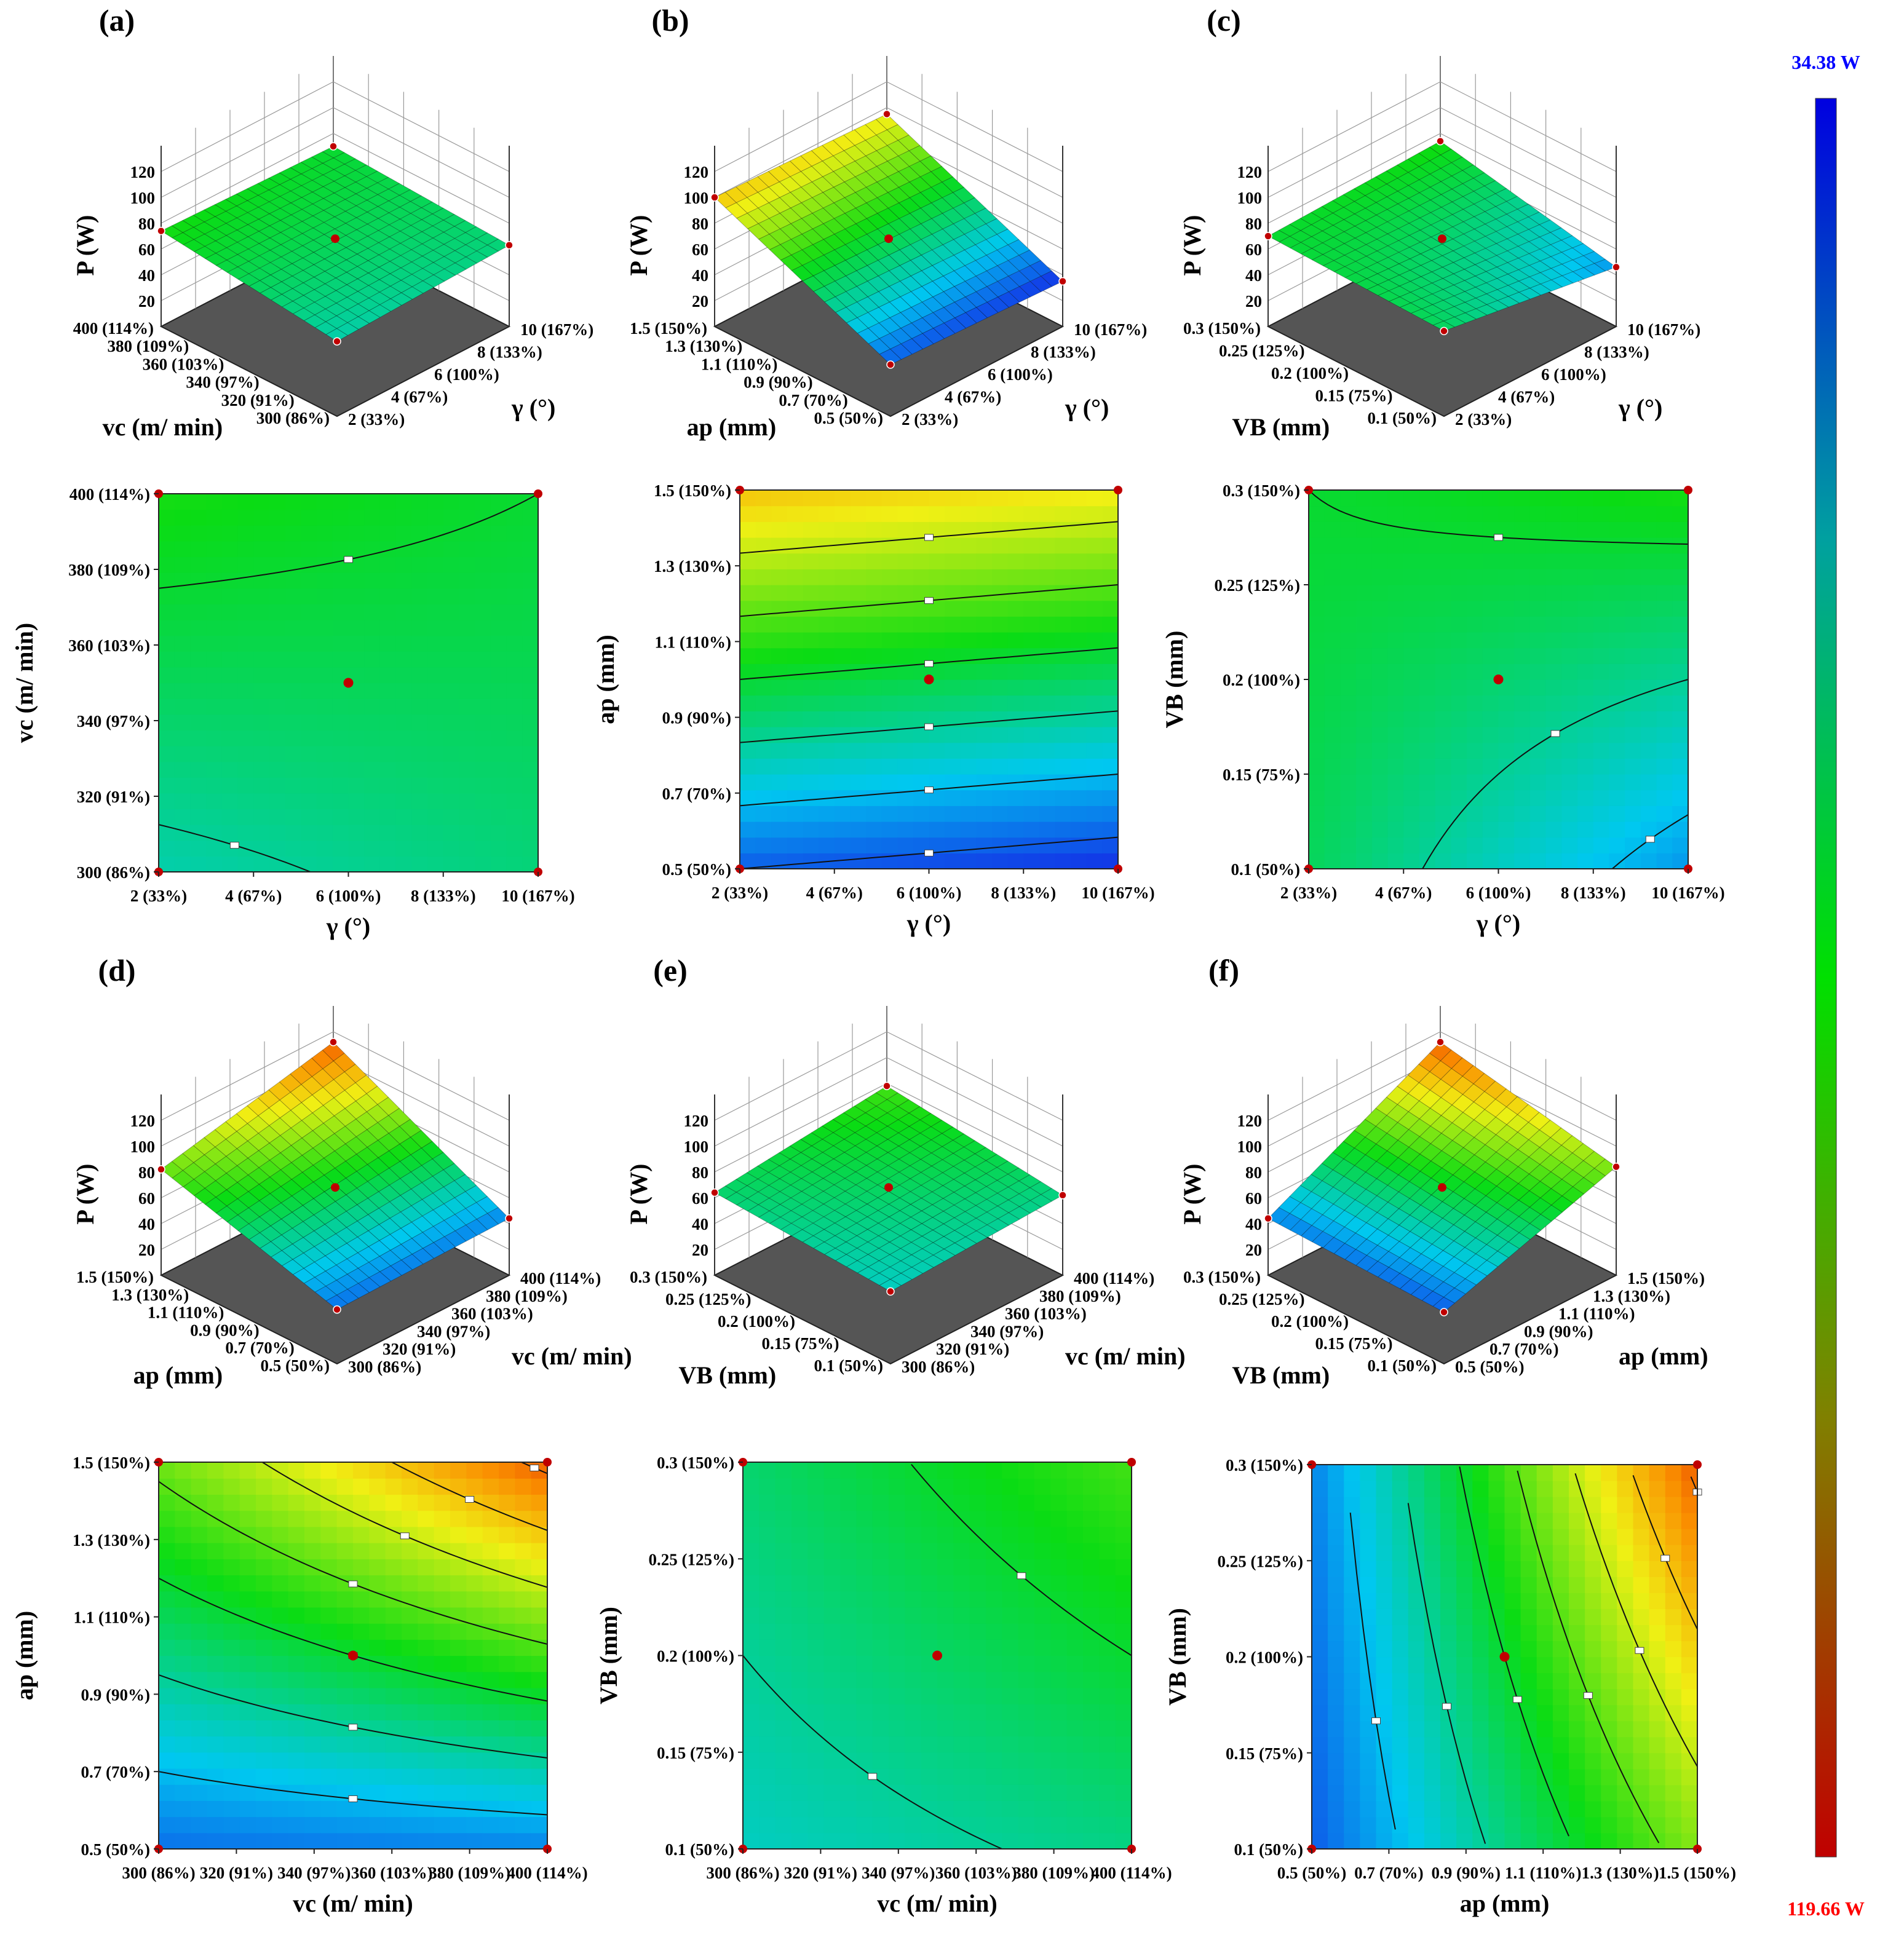  Describe the element at coordinates (143, 1121) in the screenshot. I see `z-tick-label: 120` at that location.